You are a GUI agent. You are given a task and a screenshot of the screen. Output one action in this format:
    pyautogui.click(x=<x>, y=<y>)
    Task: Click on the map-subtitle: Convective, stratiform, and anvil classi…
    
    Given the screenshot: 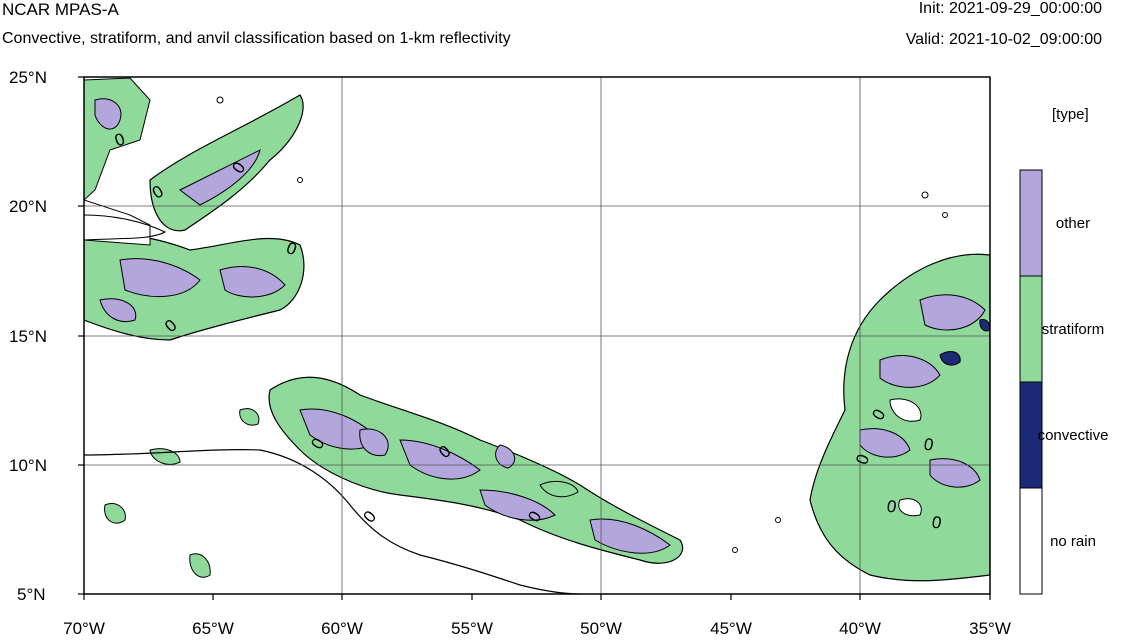 What is the action you would take?
    pyautogui.click(x=256, y=38)
    